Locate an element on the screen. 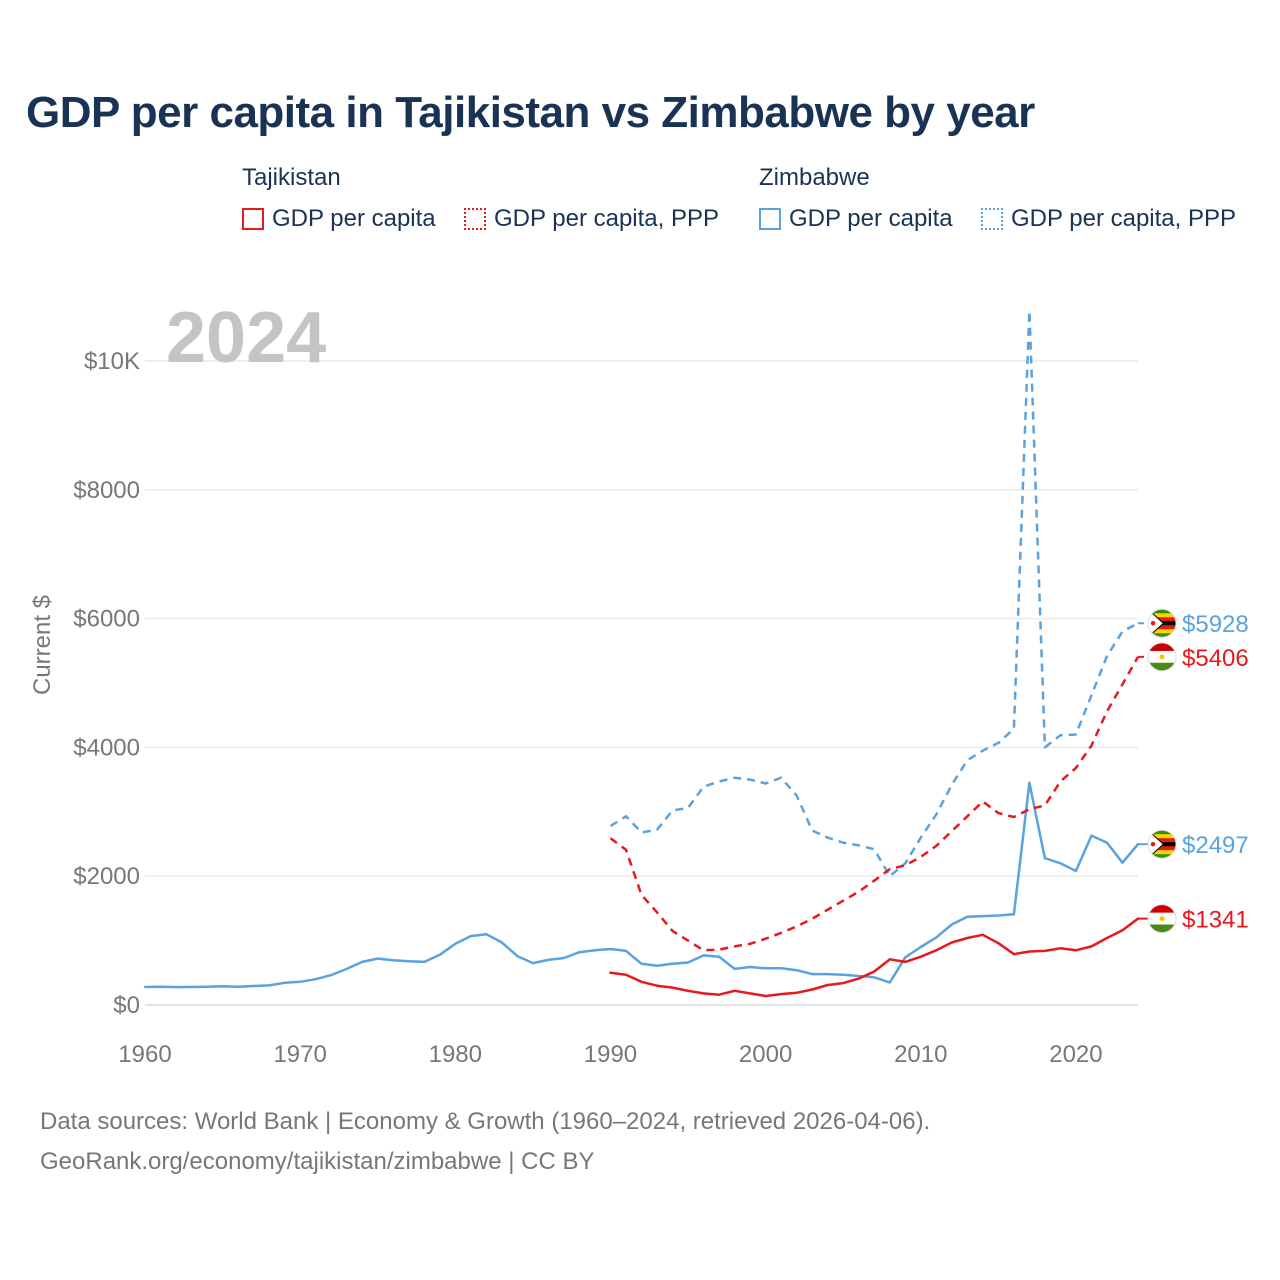  x-tick-label: 1980 is located at coordinates (455, 1054).